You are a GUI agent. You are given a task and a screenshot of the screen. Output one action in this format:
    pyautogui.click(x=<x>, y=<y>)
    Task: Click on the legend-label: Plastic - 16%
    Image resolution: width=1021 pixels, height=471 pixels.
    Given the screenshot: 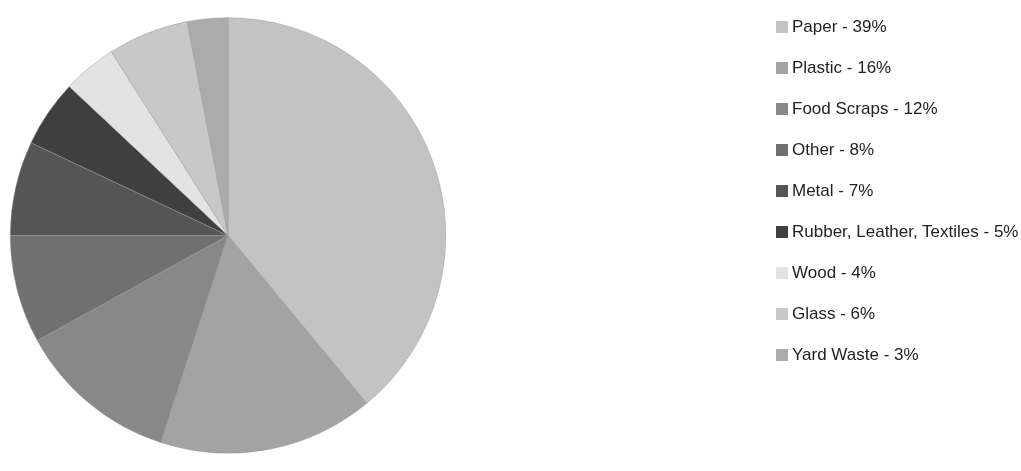 What is the action you would take?
    pyautogui.click(x=842, y=67)
    